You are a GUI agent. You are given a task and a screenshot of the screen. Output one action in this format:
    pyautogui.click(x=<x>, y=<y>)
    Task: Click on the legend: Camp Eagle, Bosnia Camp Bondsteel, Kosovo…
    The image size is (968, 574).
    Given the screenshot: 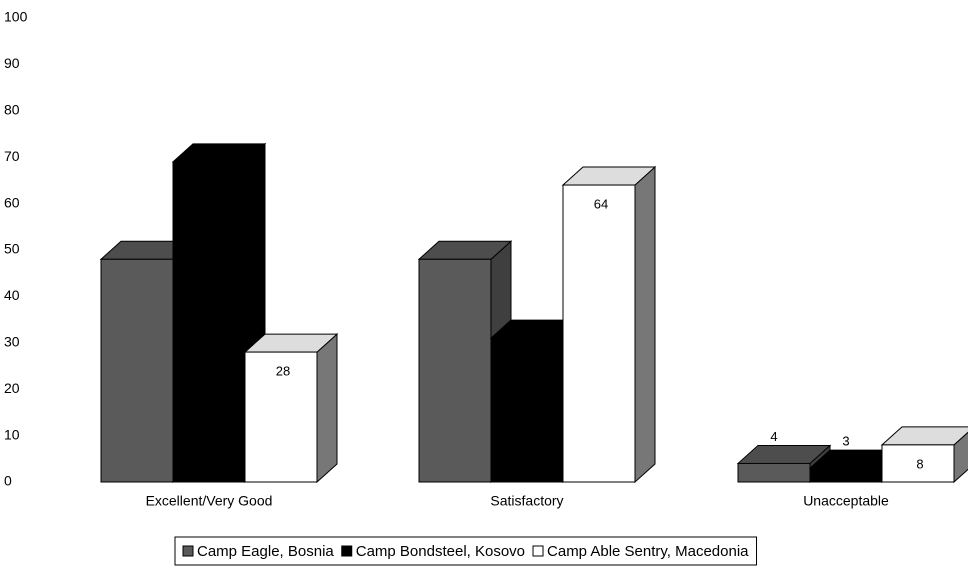 What is the action you would take?
    pyautogui.click(x=466, y=551)
    